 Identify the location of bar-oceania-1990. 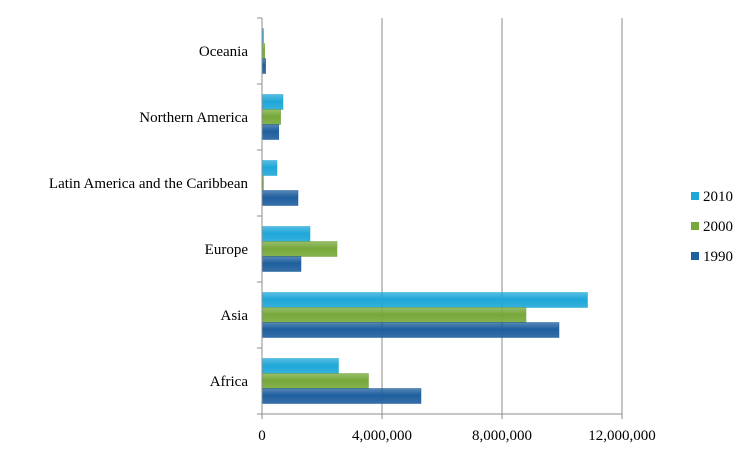
(263, 66).